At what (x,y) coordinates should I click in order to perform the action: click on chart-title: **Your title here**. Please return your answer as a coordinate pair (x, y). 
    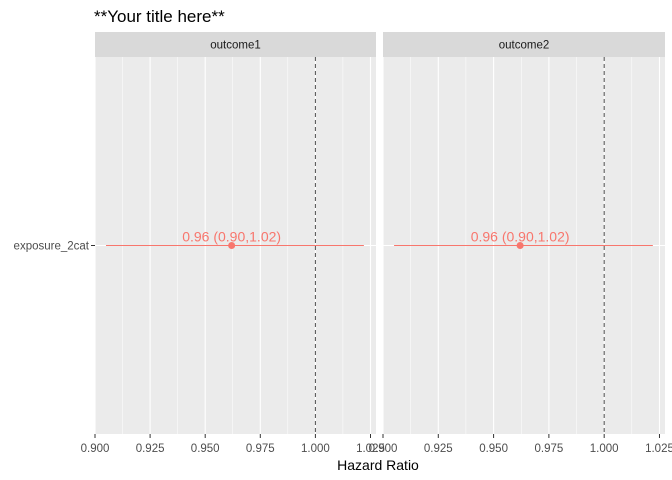
    Looking at the image, I should click on (159, 16).